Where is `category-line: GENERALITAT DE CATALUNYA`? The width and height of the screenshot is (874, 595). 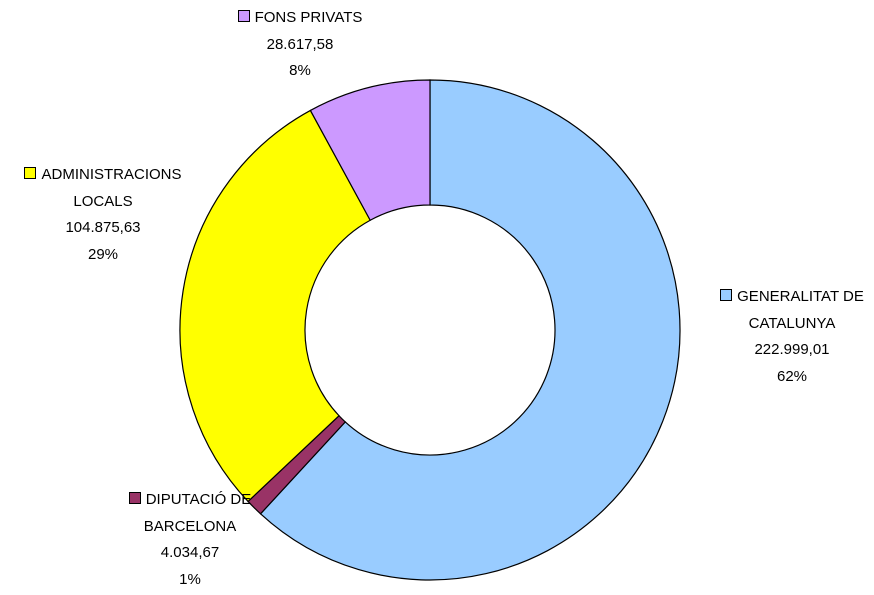 category-line: GENERALITAT DE CATALUNYA is located at coordinates (790, 310).